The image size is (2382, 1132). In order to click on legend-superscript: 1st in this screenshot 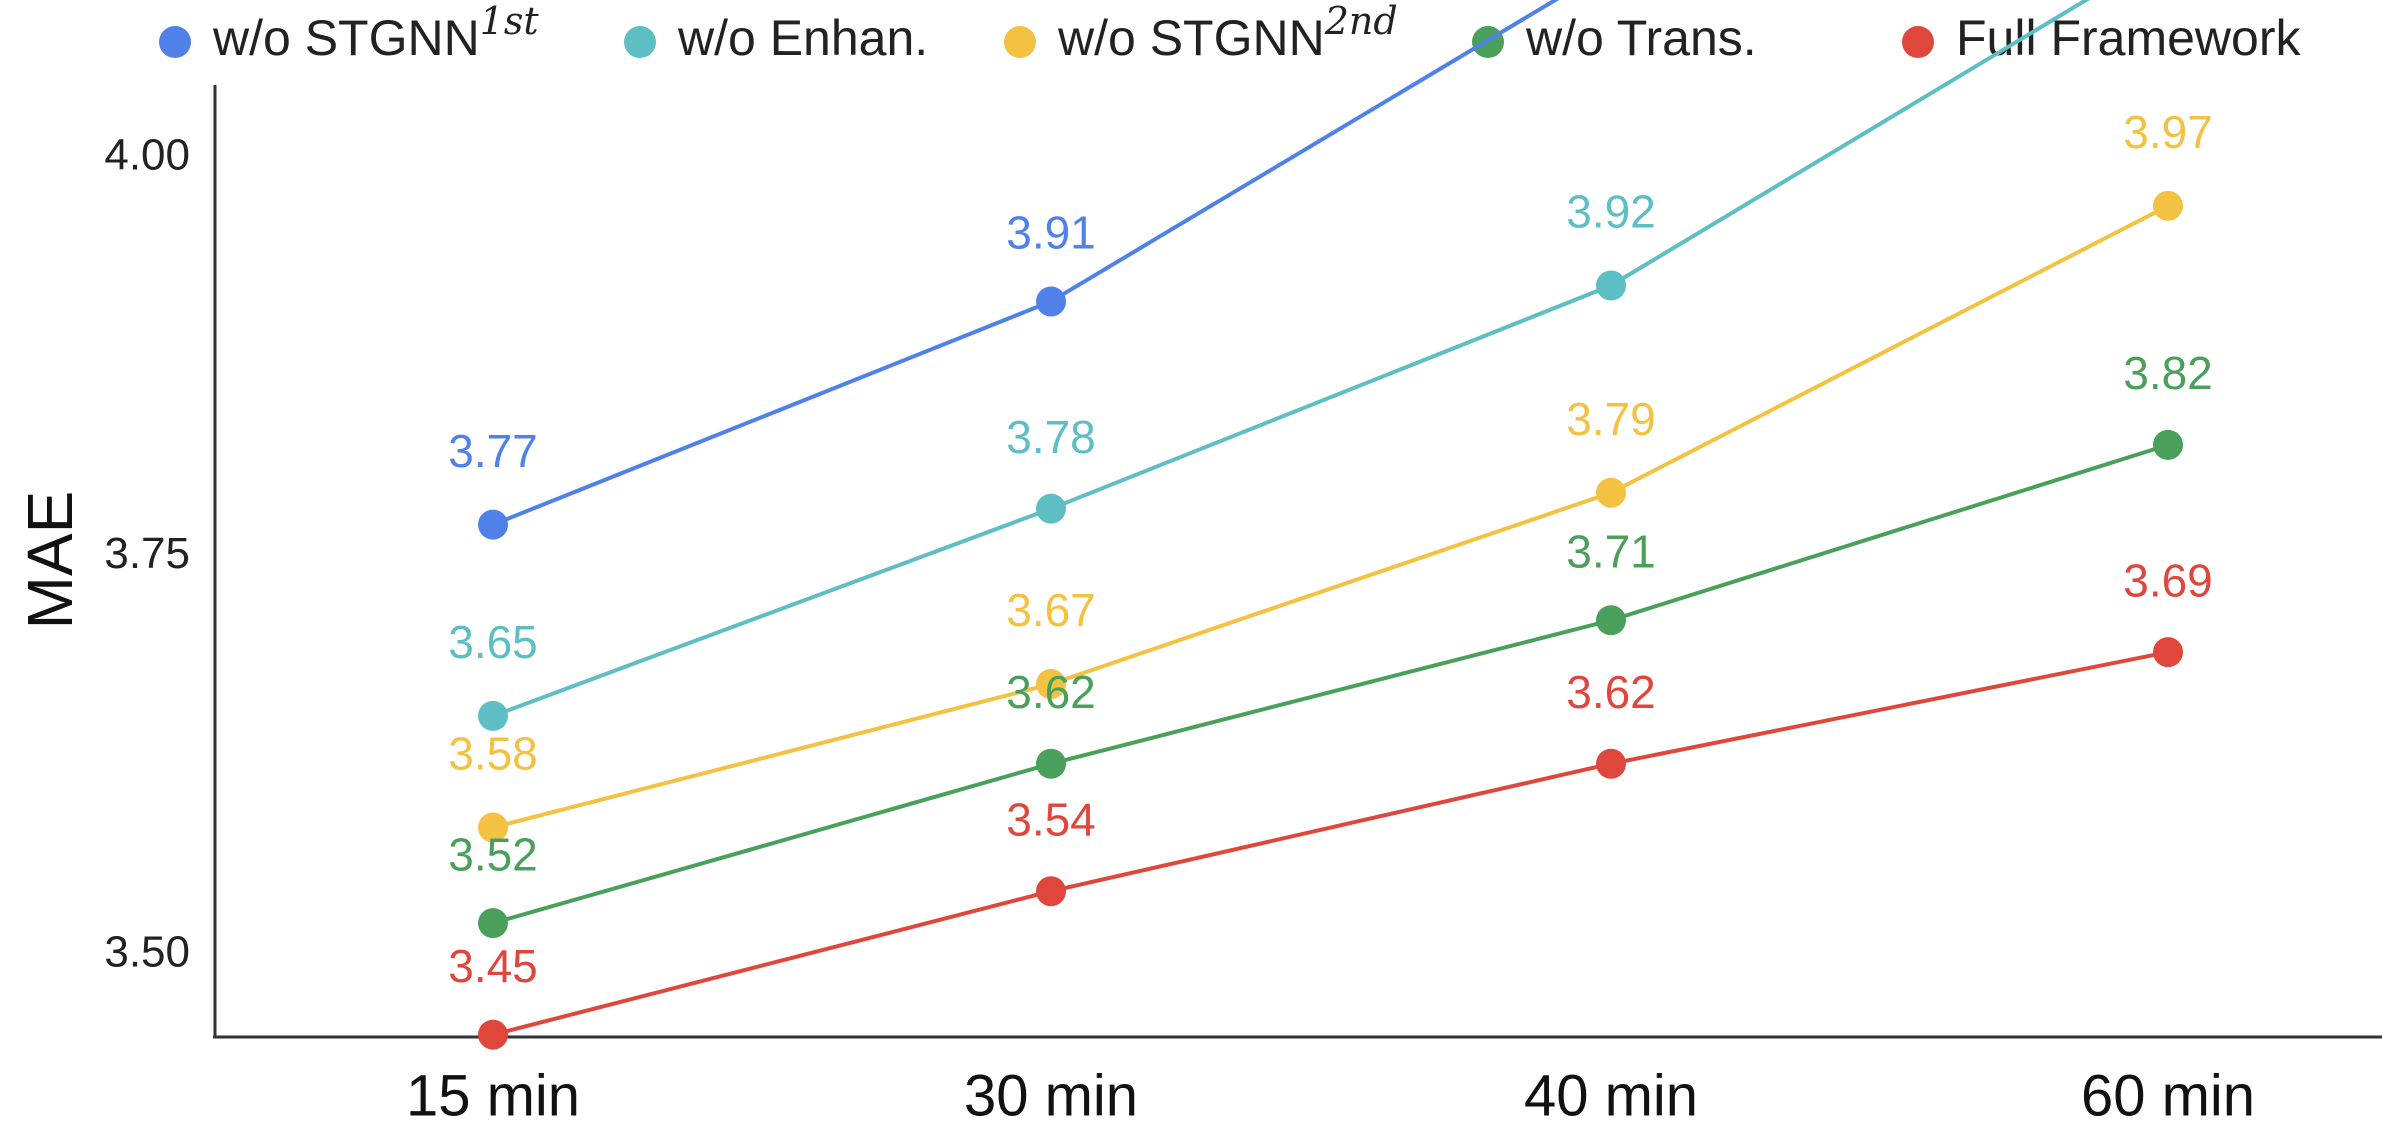, I will do `click(510, 21)`.